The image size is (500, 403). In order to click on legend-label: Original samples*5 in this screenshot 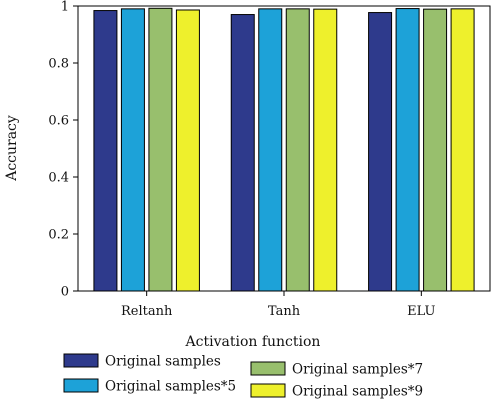, I will do `click(170, 387)`.